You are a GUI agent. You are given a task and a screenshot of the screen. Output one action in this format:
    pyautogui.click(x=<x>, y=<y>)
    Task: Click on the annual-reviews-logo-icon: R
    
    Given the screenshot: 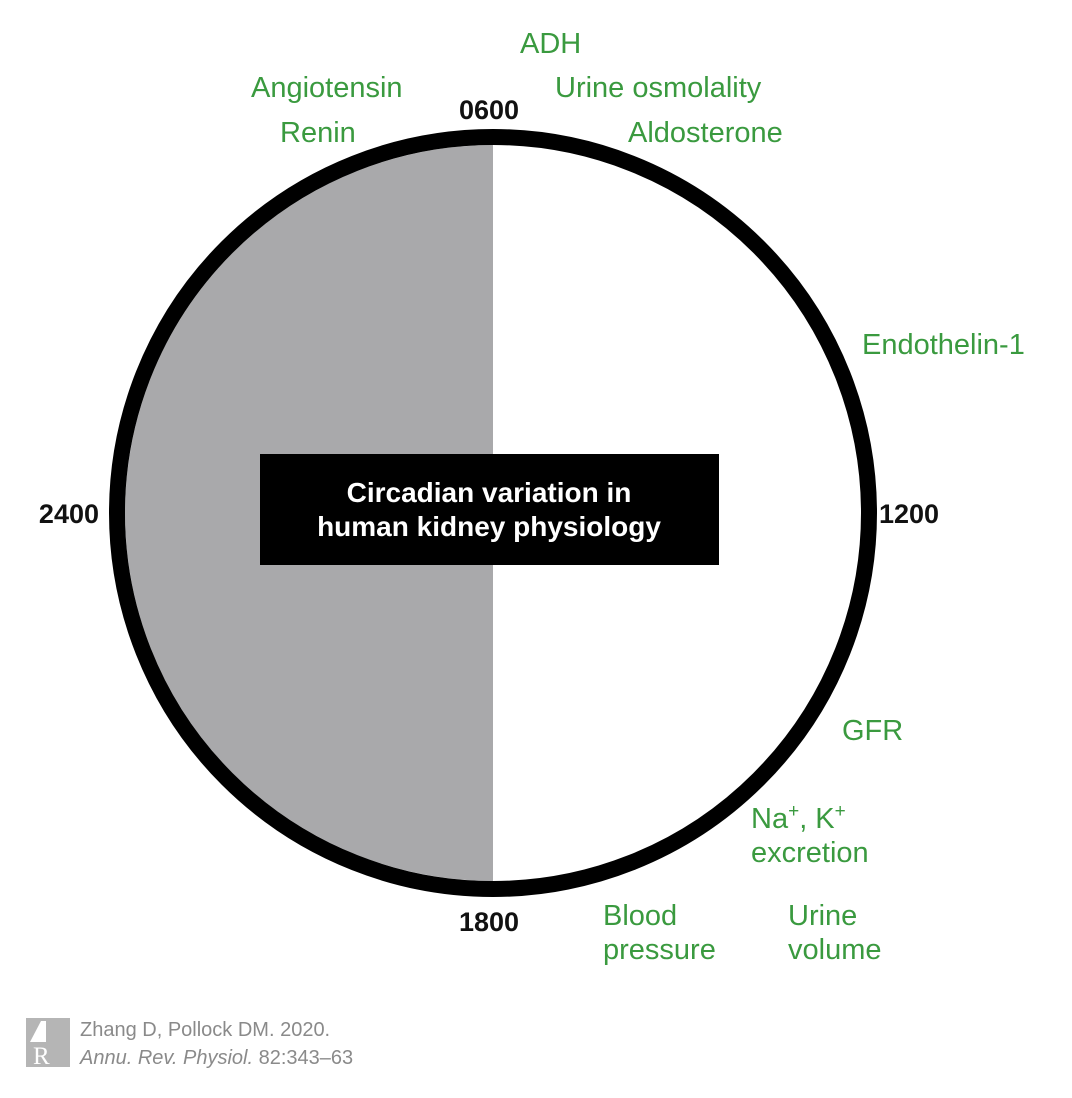 What is the action you would take?
    pyautogui.click(x=48, y=1044)
    